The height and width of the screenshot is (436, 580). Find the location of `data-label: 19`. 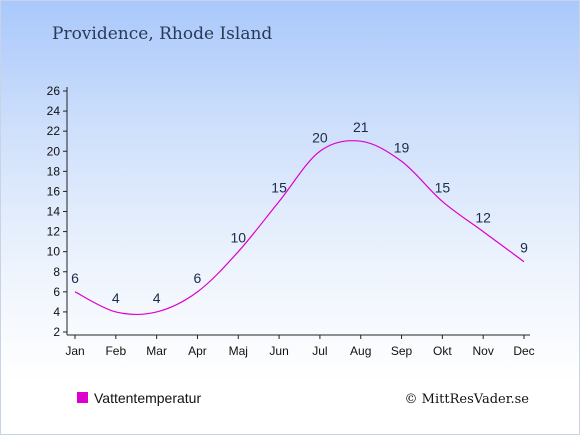

data-label: 19 is located at coordinates (402, 147).